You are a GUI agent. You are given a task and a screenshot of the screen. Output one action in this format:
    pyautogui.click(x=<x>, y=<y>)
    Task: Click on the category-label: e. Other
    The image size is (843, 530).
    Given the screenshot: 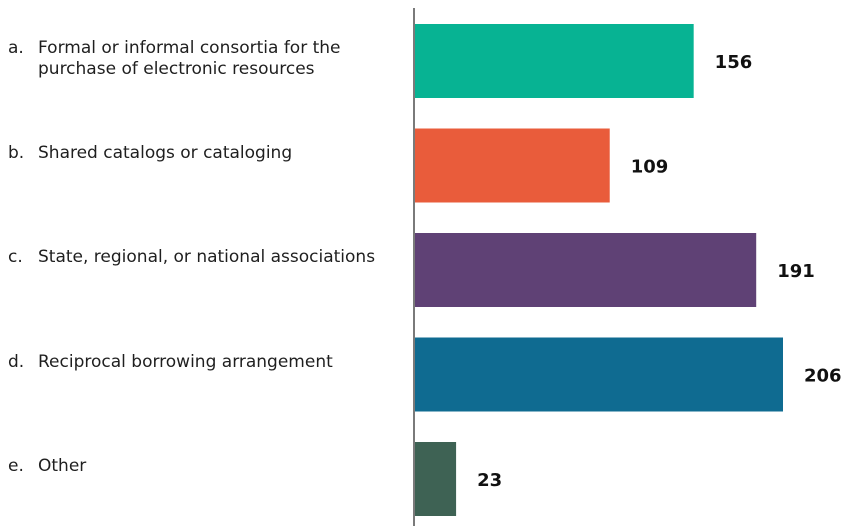 What is the action you would take?
    pyautogui.click(x=203, y=466)
    